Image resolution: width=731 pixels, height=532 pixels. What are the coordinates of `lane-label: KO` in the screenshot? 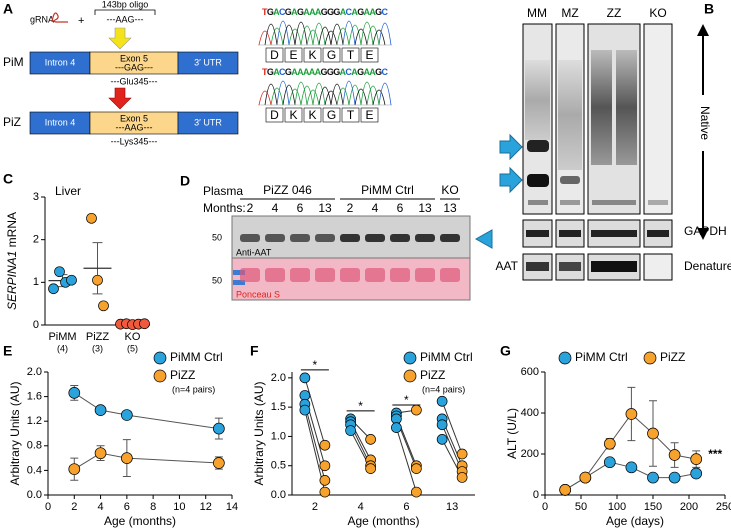 It's located at (657, 13).